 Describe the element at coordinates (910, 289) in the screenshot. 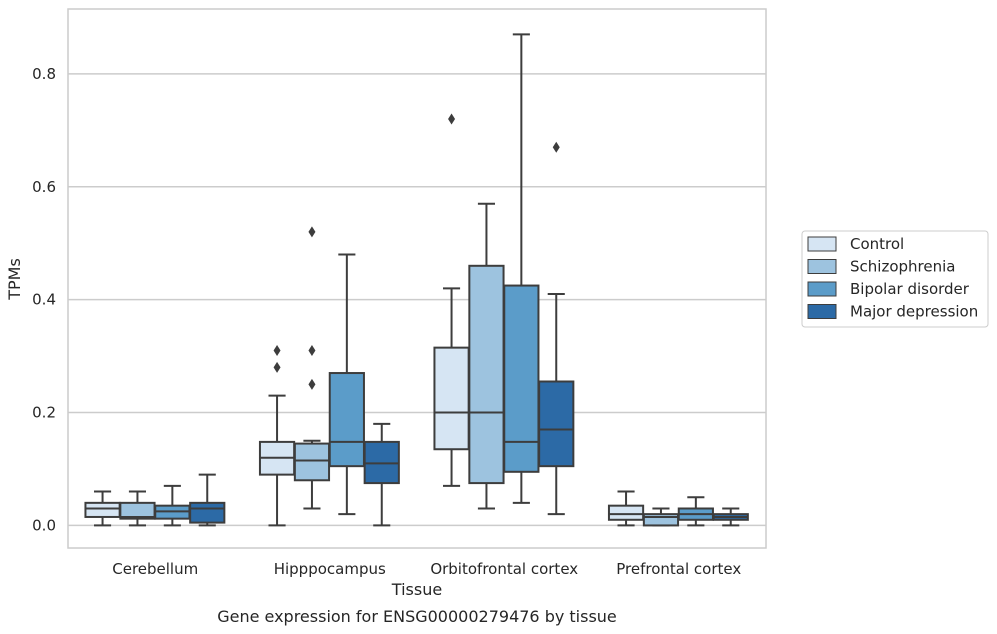

I see `legend-label: Bipolar disorder` at that location.